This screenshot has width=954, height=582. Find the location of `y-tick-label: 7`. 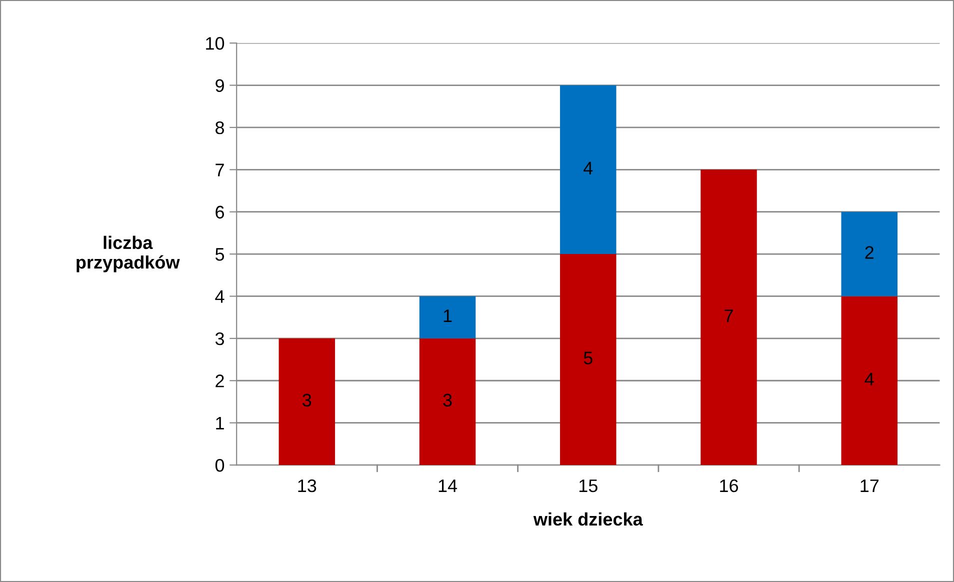

y-tick-label: 7 is located at coordinates (220, 170).